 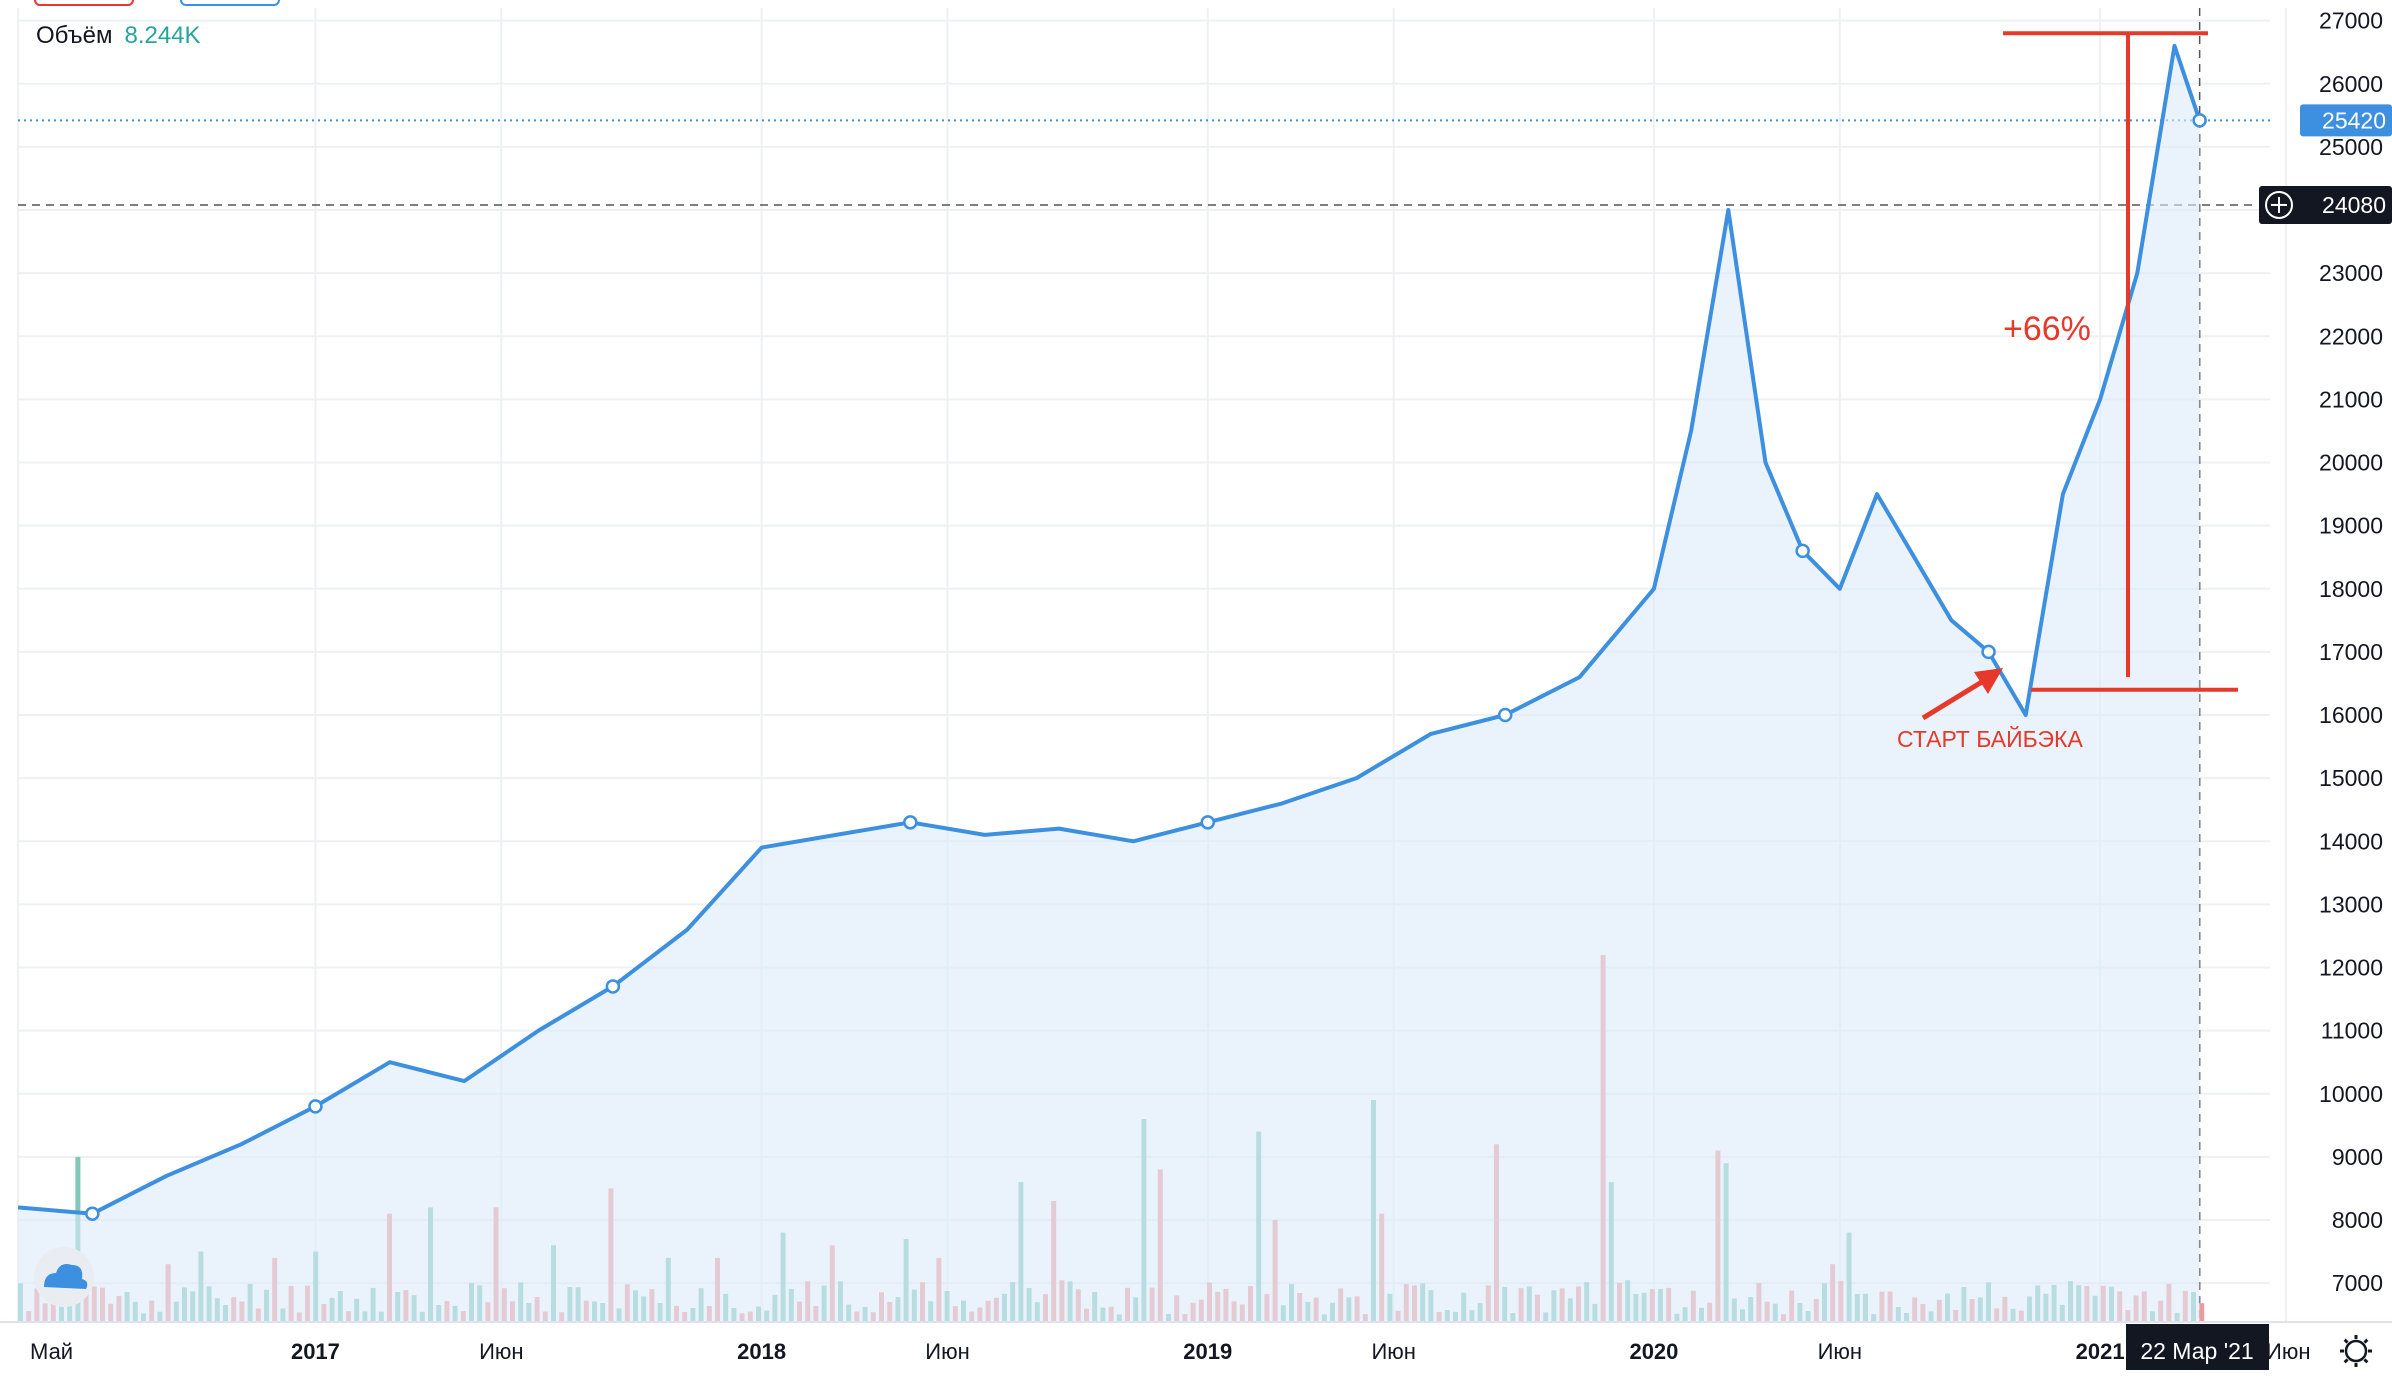 I want to click on x-tick-label: 2021, so click(x=2100, y=1351).